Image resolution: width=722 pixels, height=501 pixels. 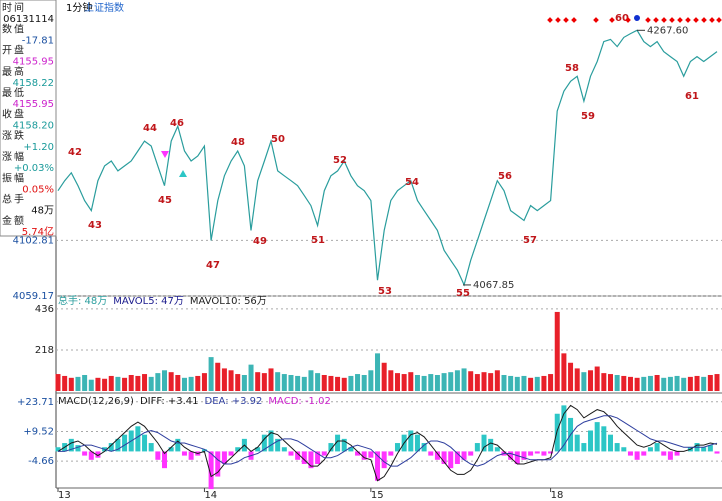 What do you see at coordinates (557, 495) in the screenshot?
I see `x-tick-label: 18` at bounding box center [557, 495].